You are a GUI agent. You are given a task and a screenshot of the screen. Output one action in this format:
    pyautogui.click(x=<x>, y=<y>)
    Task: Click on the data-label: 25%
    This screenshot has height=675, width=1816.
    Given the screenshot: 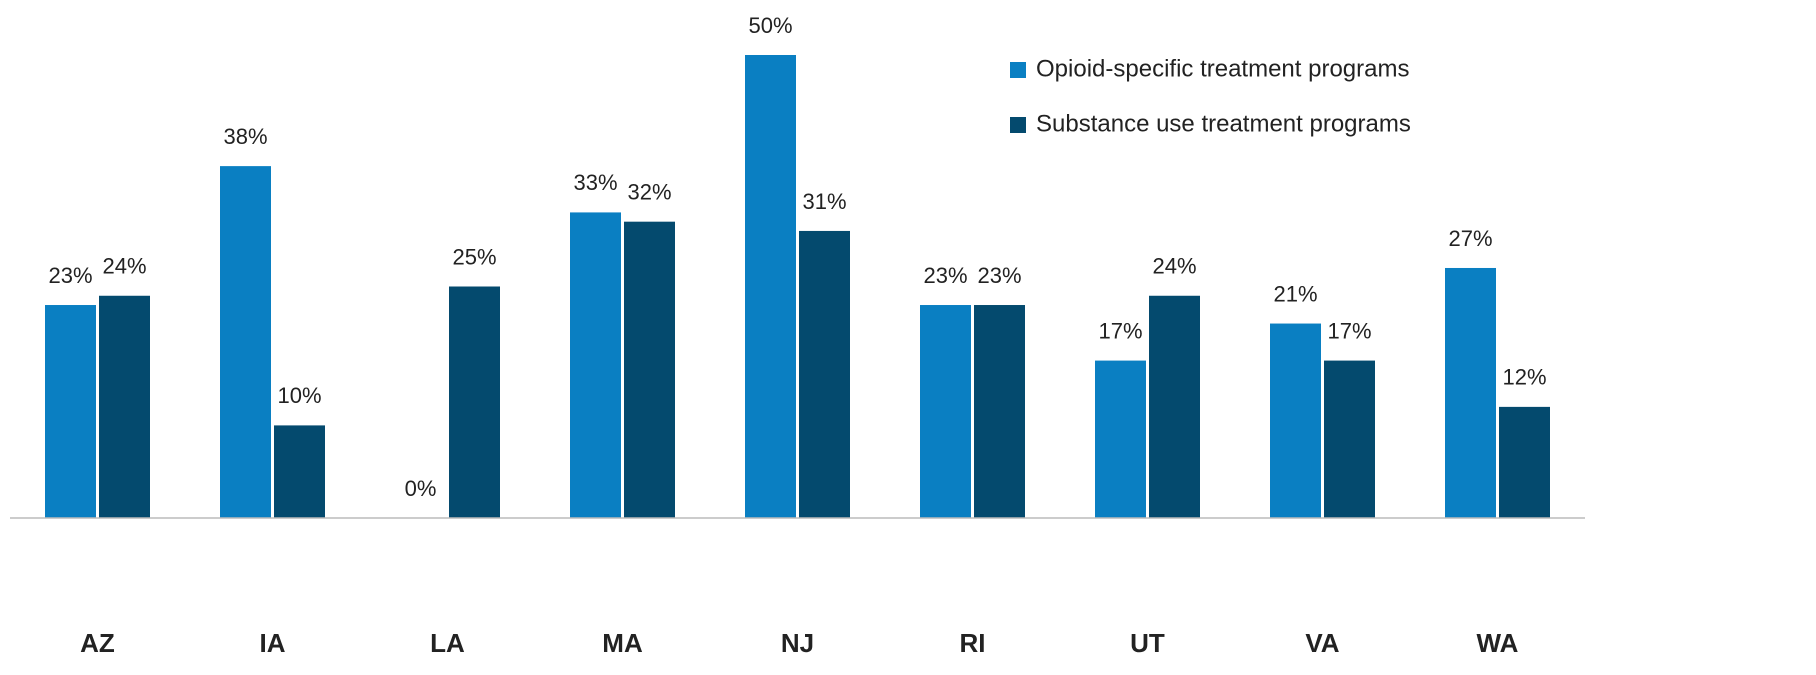 What is the action you would take?
    pyautogui.click(x=474, y=256)
    